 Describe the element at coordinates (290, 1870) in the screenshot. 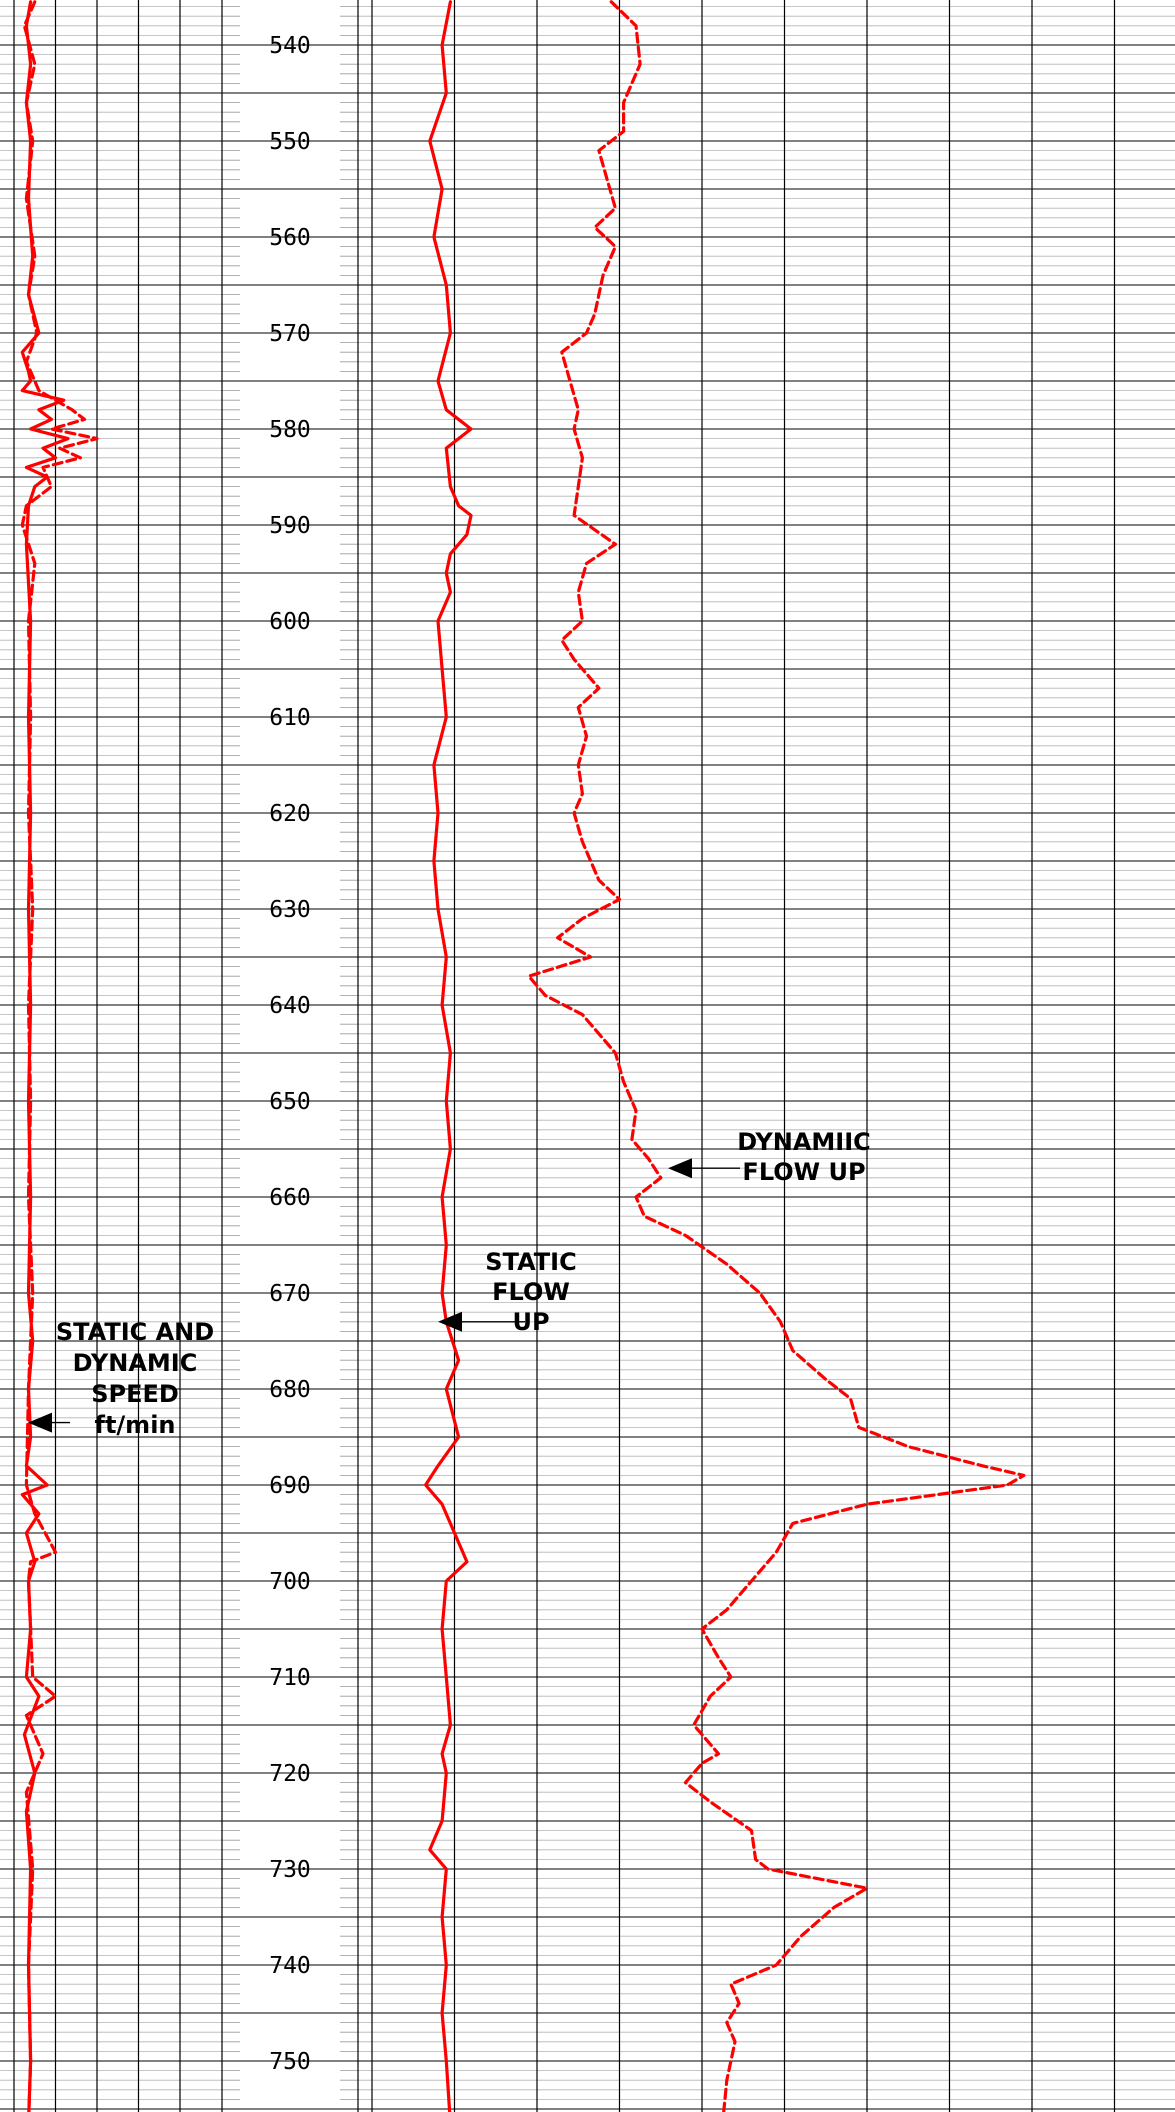

I see `depth-tick-label: 730` at that location.